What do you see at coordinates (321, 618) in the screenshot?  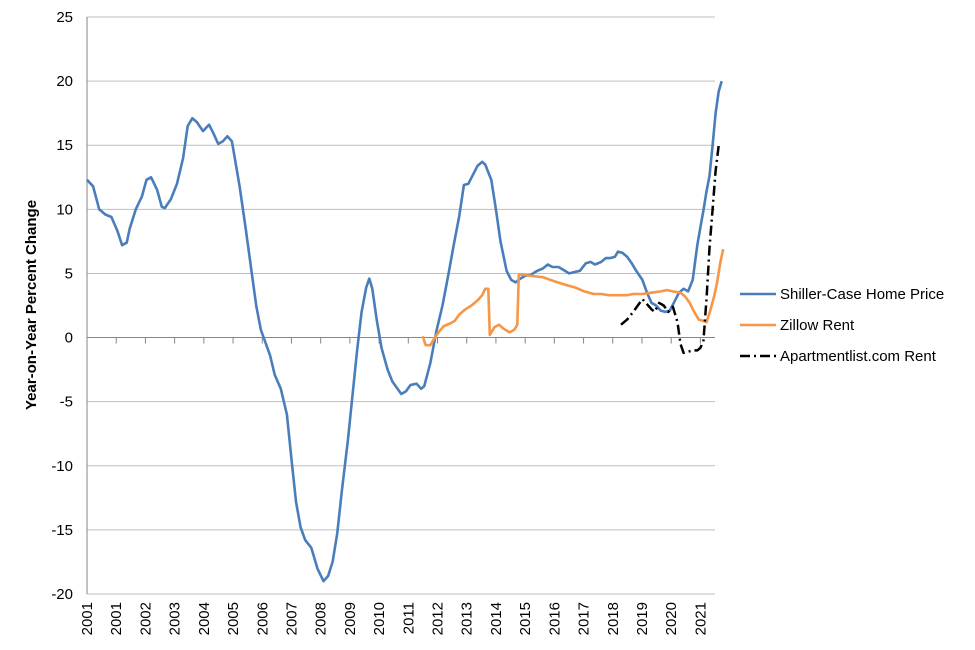 I see `x-tick-label: 2008` at bounding box center [321, 618].